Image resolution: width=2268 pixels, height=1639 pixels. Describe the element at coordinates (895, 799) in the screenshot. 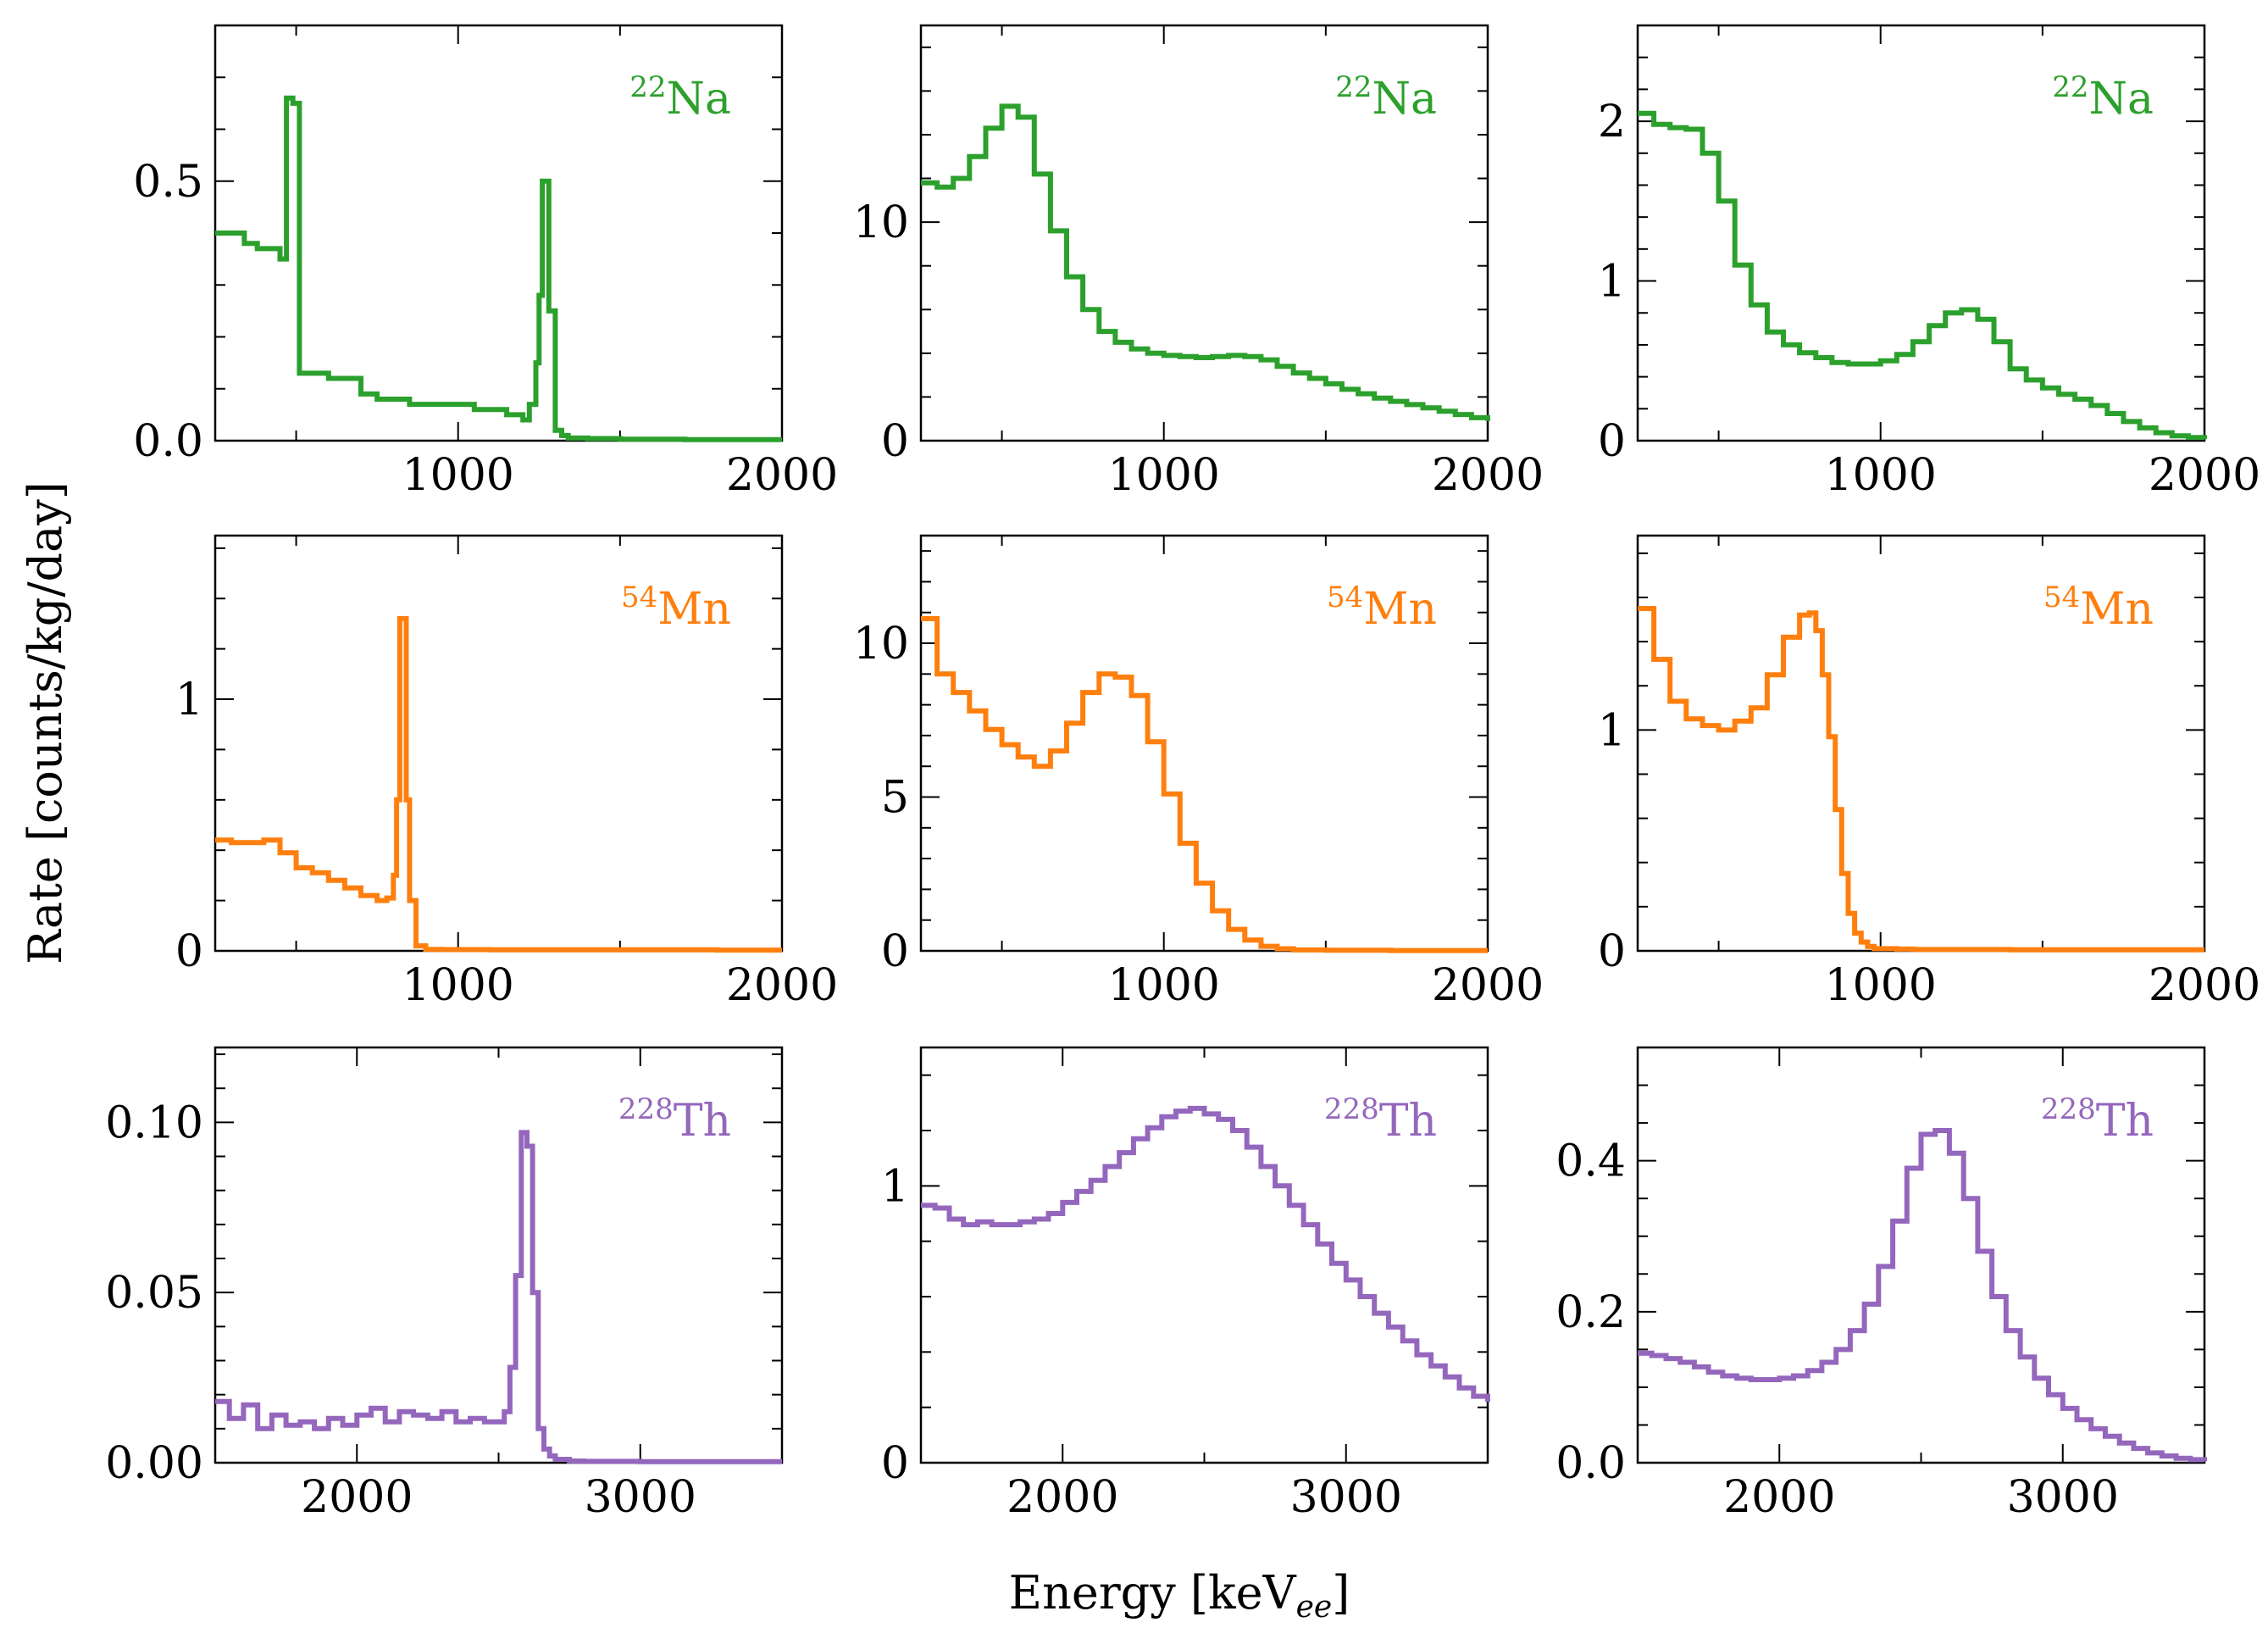

I see `y-tick-label: 5` at that location.